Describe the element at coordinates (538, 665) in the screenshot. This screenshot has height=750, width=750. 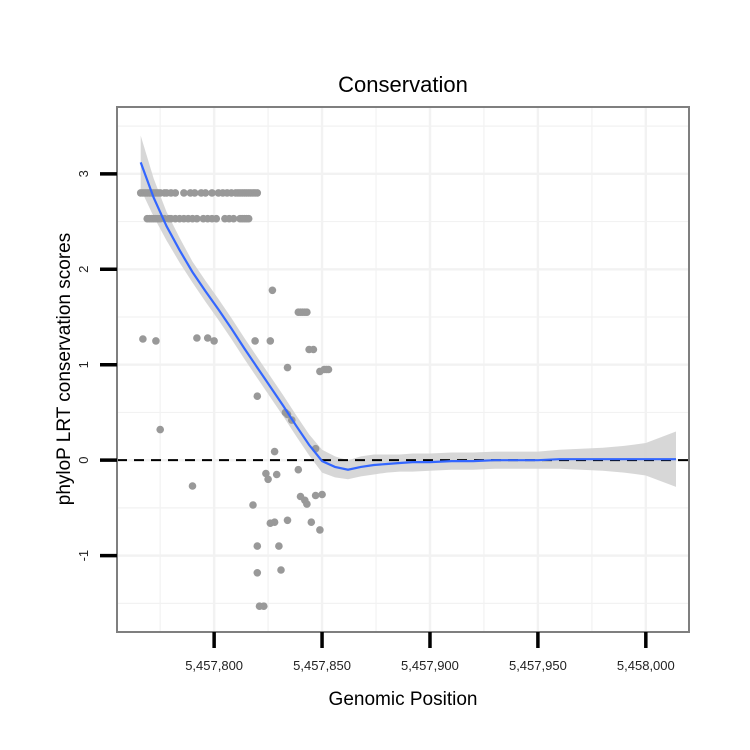
I see `x-tick-label: 5,457,950` at that location.